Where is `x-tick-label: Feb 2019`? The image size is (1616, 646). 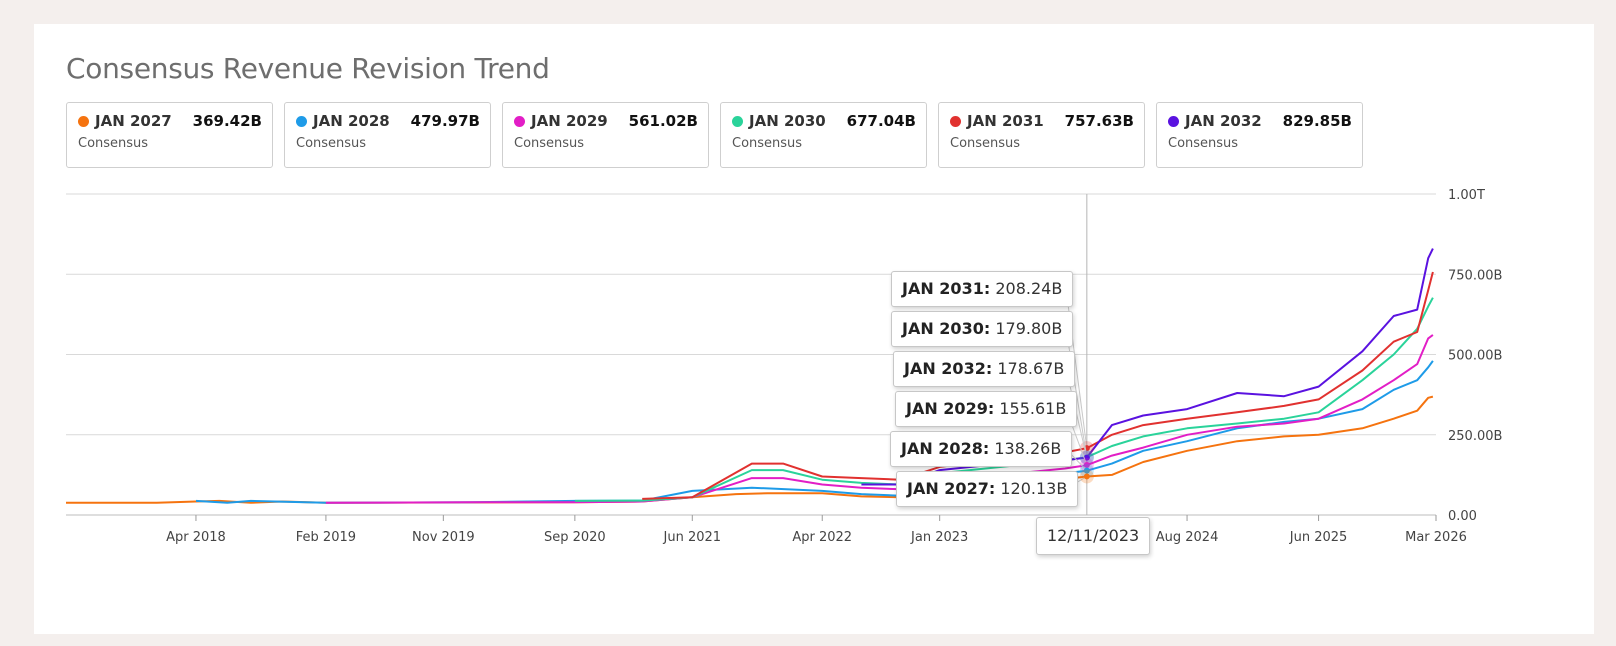
x-tick-label: Feb 2019 is located at coordinates (326, 537).